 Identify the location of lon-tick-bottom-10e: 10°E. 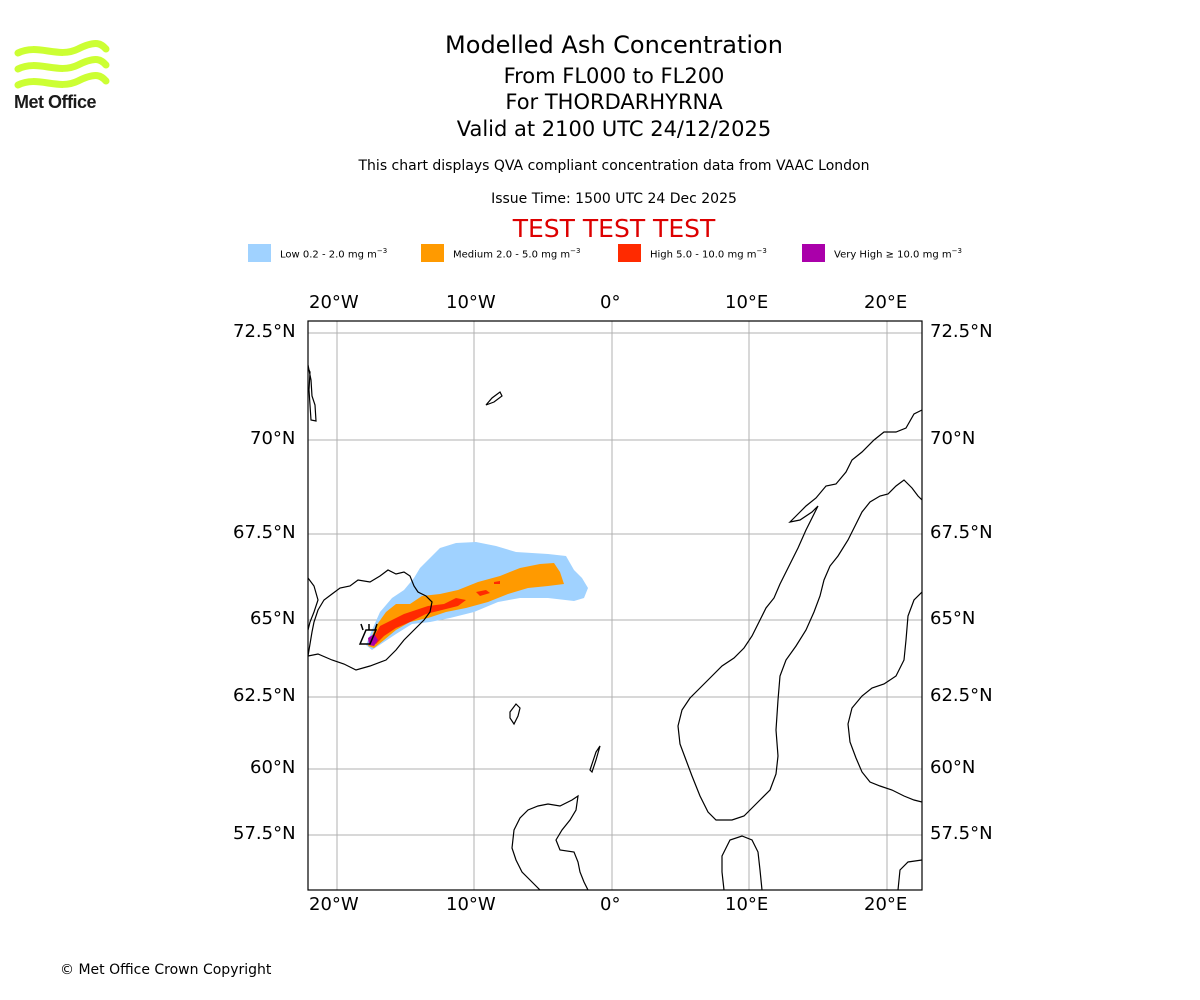
(747, 904).